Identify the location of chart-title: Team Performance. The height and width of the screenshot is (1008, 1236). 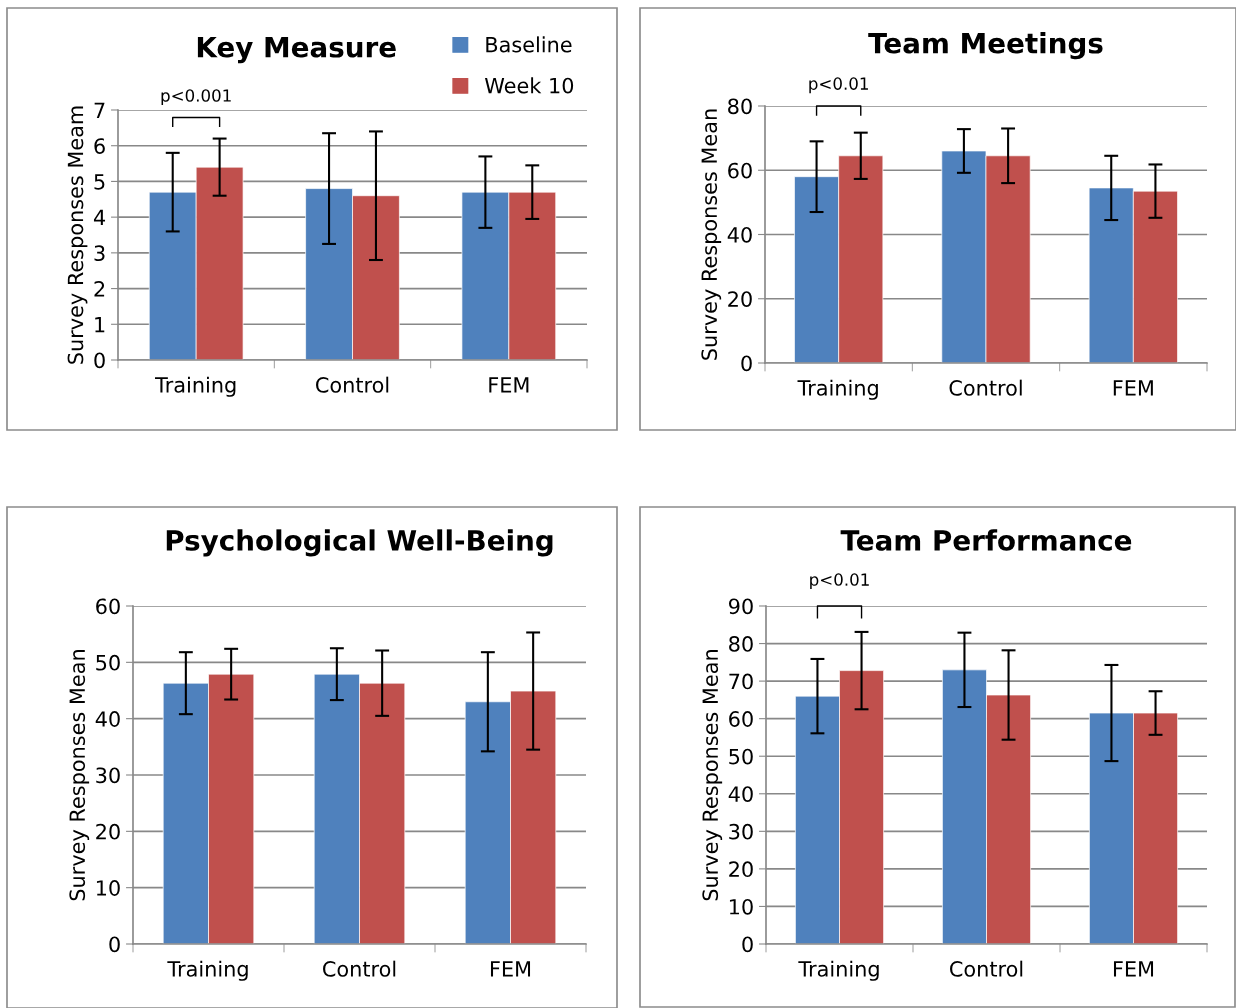
(986, 540).